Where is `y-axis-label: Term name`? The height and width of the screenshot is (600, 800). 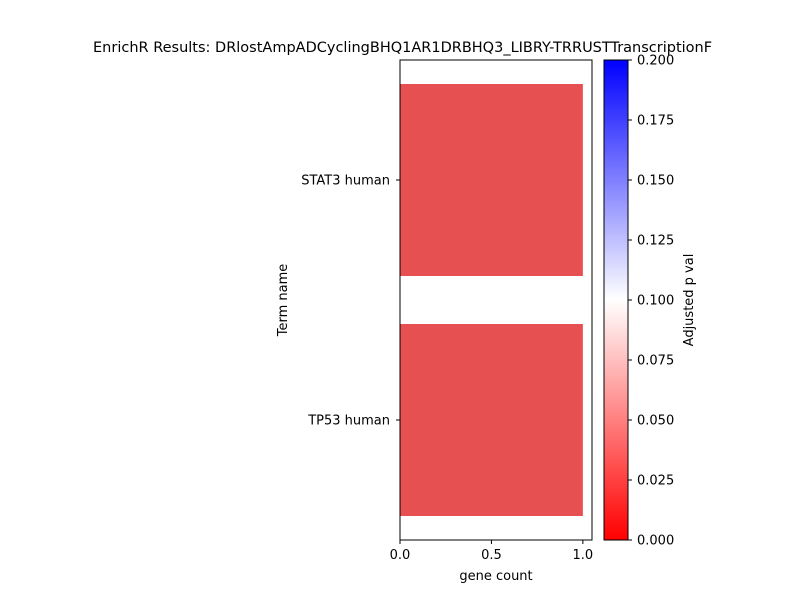 y-axis-label: Term name is located at coordinates (283, 301).